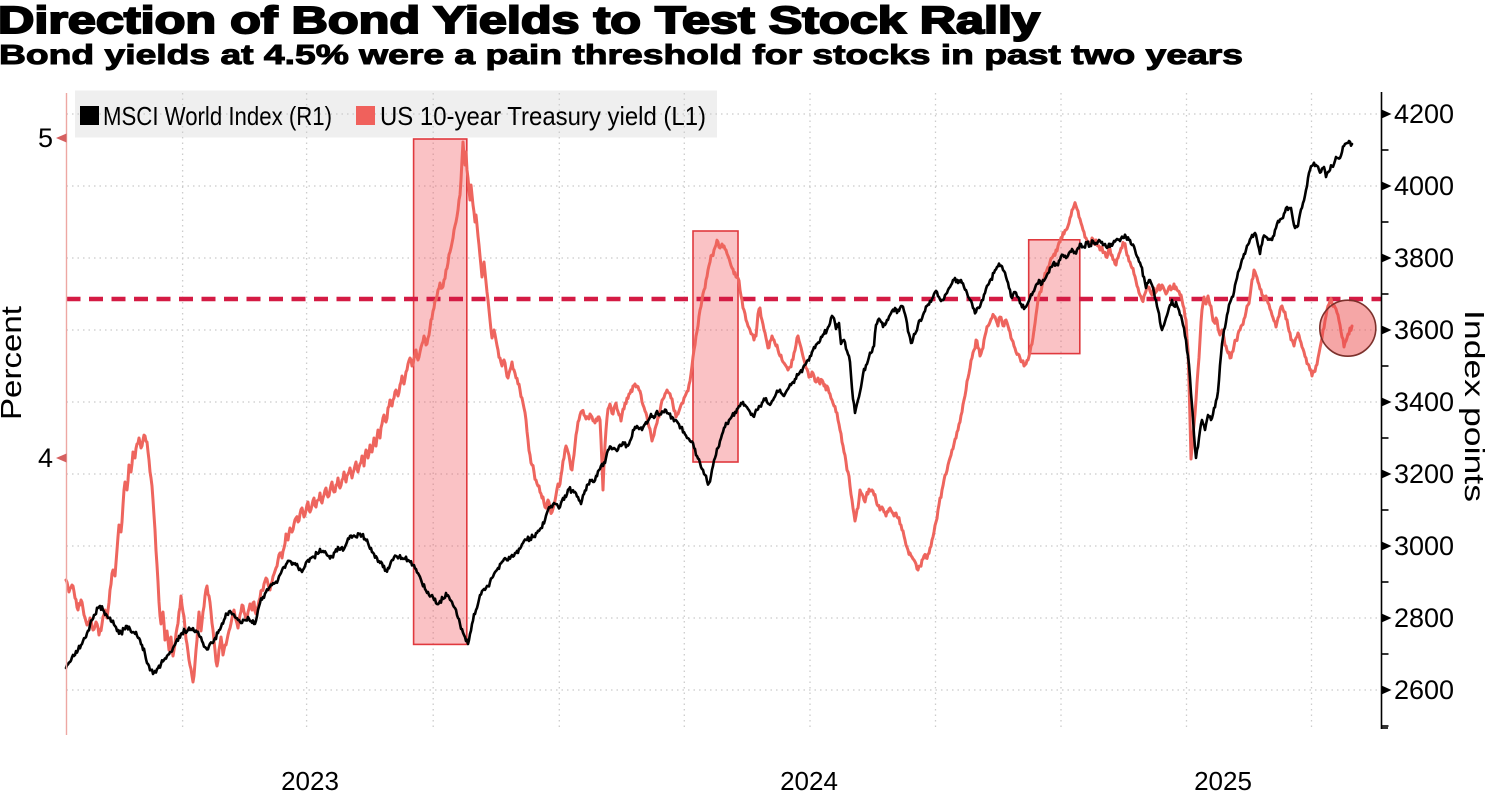  Describe the element at coordinates (1424, 618) in the screenshot. I see `svg-text: 2800` at that location.